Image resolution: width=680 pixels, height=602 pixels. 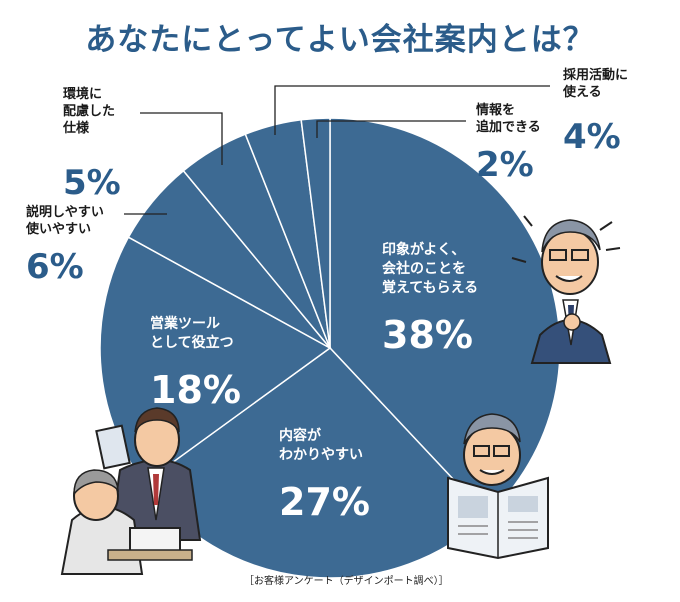 I want to click on slice-label-text: 配慮した, so click(x=89, y=111).